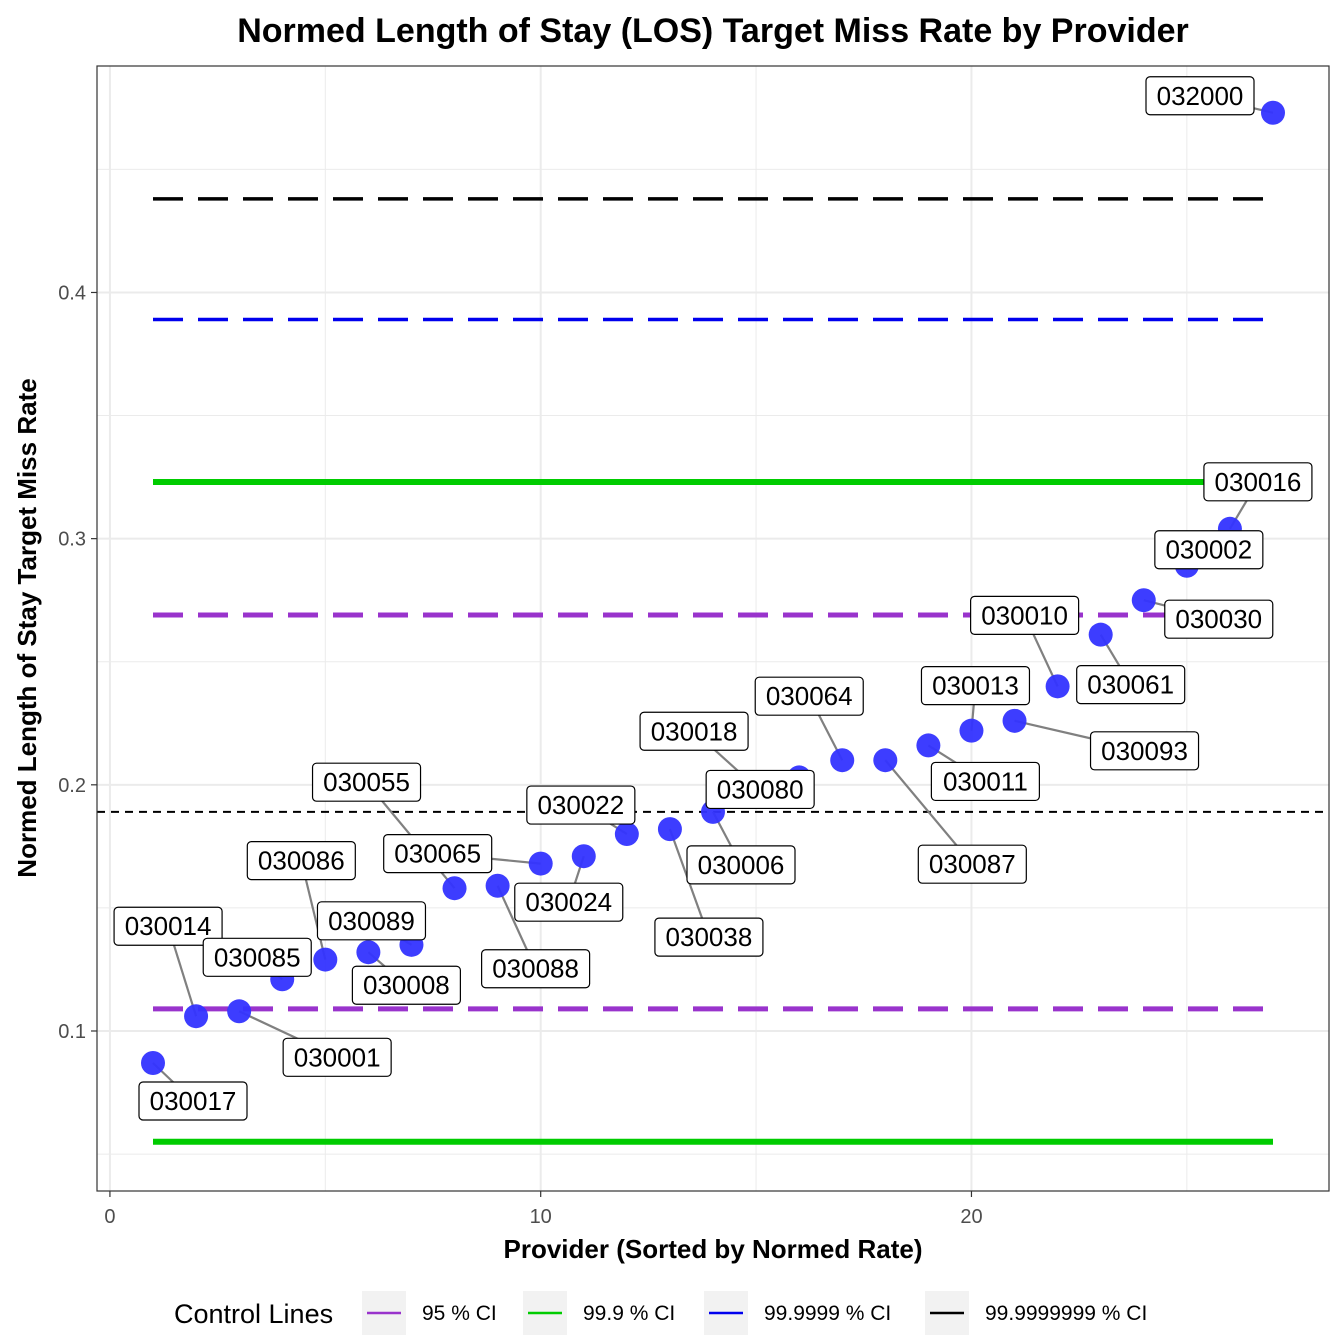 Image resolution: width=1344 pixels, height=1344 pixels. I want to click on point-label: 030088, so click(535, 969).